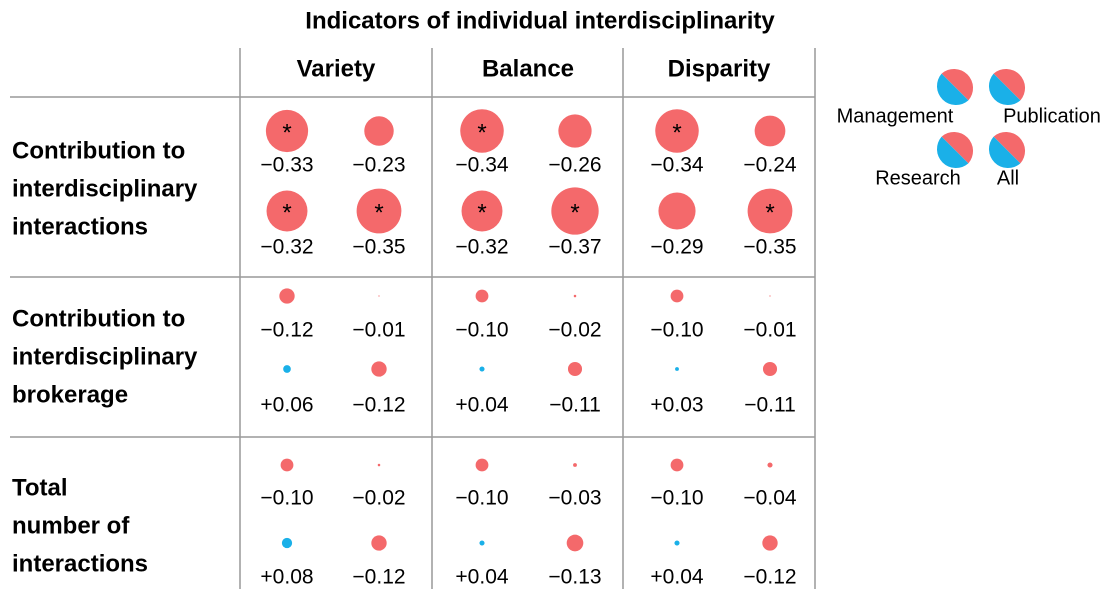  Describe the element at coordinates (71, 525) in the screenshot. I see `row-label: number of` at that location.